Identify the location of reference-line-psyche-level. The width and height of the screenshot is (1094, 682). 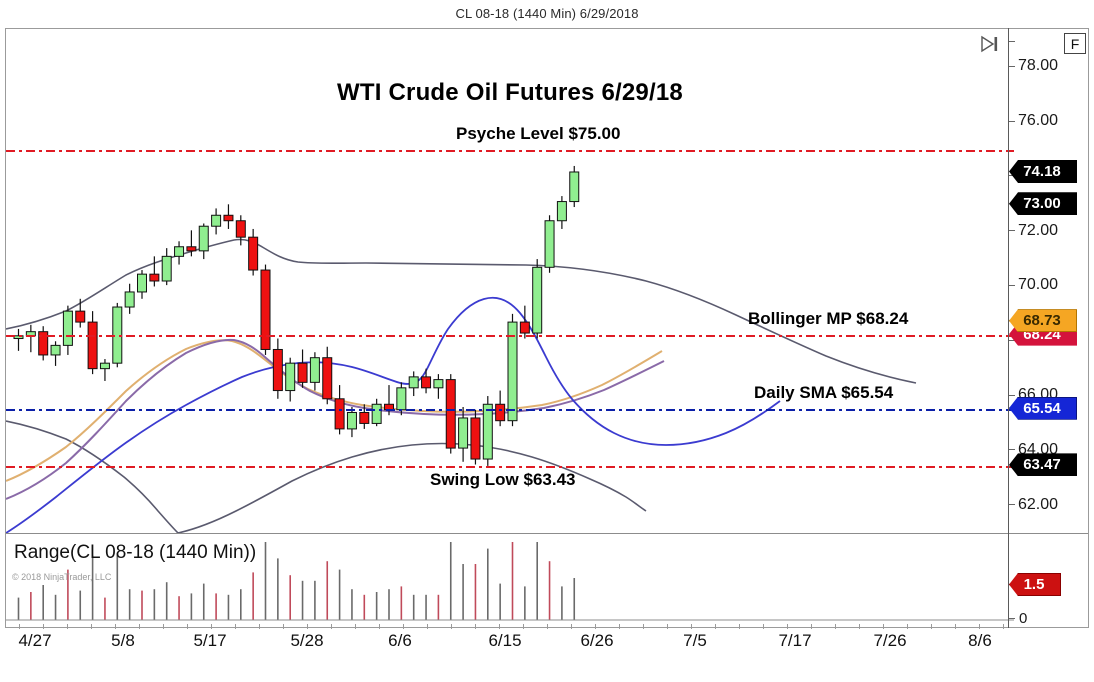
(510, 150).